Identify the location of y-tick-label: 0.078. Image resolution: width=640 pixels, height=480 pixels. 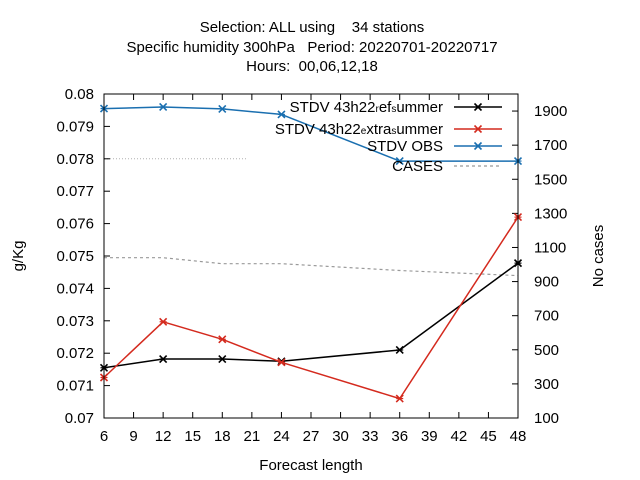
(75, 159).